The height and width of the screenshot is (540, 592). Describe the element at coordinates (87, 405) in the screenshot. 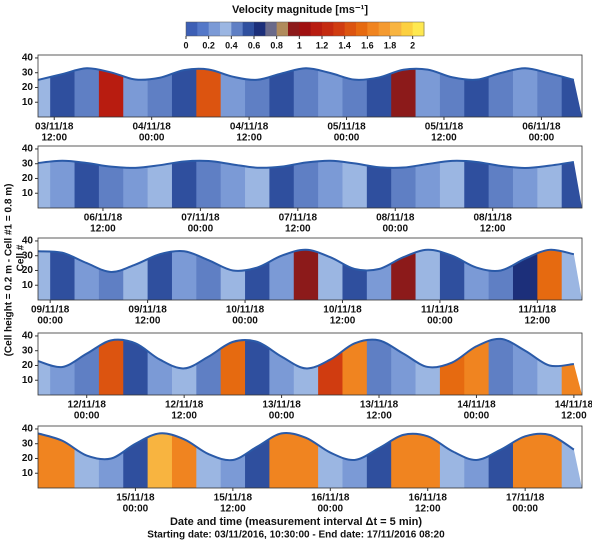

I see `x-tick-label: 12/11/18` at that location.